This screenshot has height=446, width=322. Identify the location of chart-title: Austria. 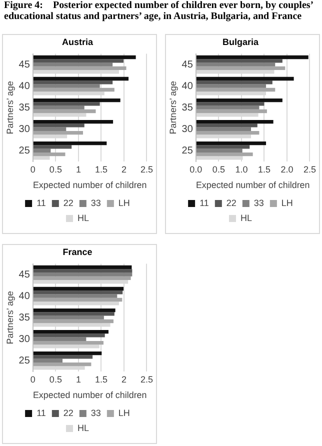
(78, 41).